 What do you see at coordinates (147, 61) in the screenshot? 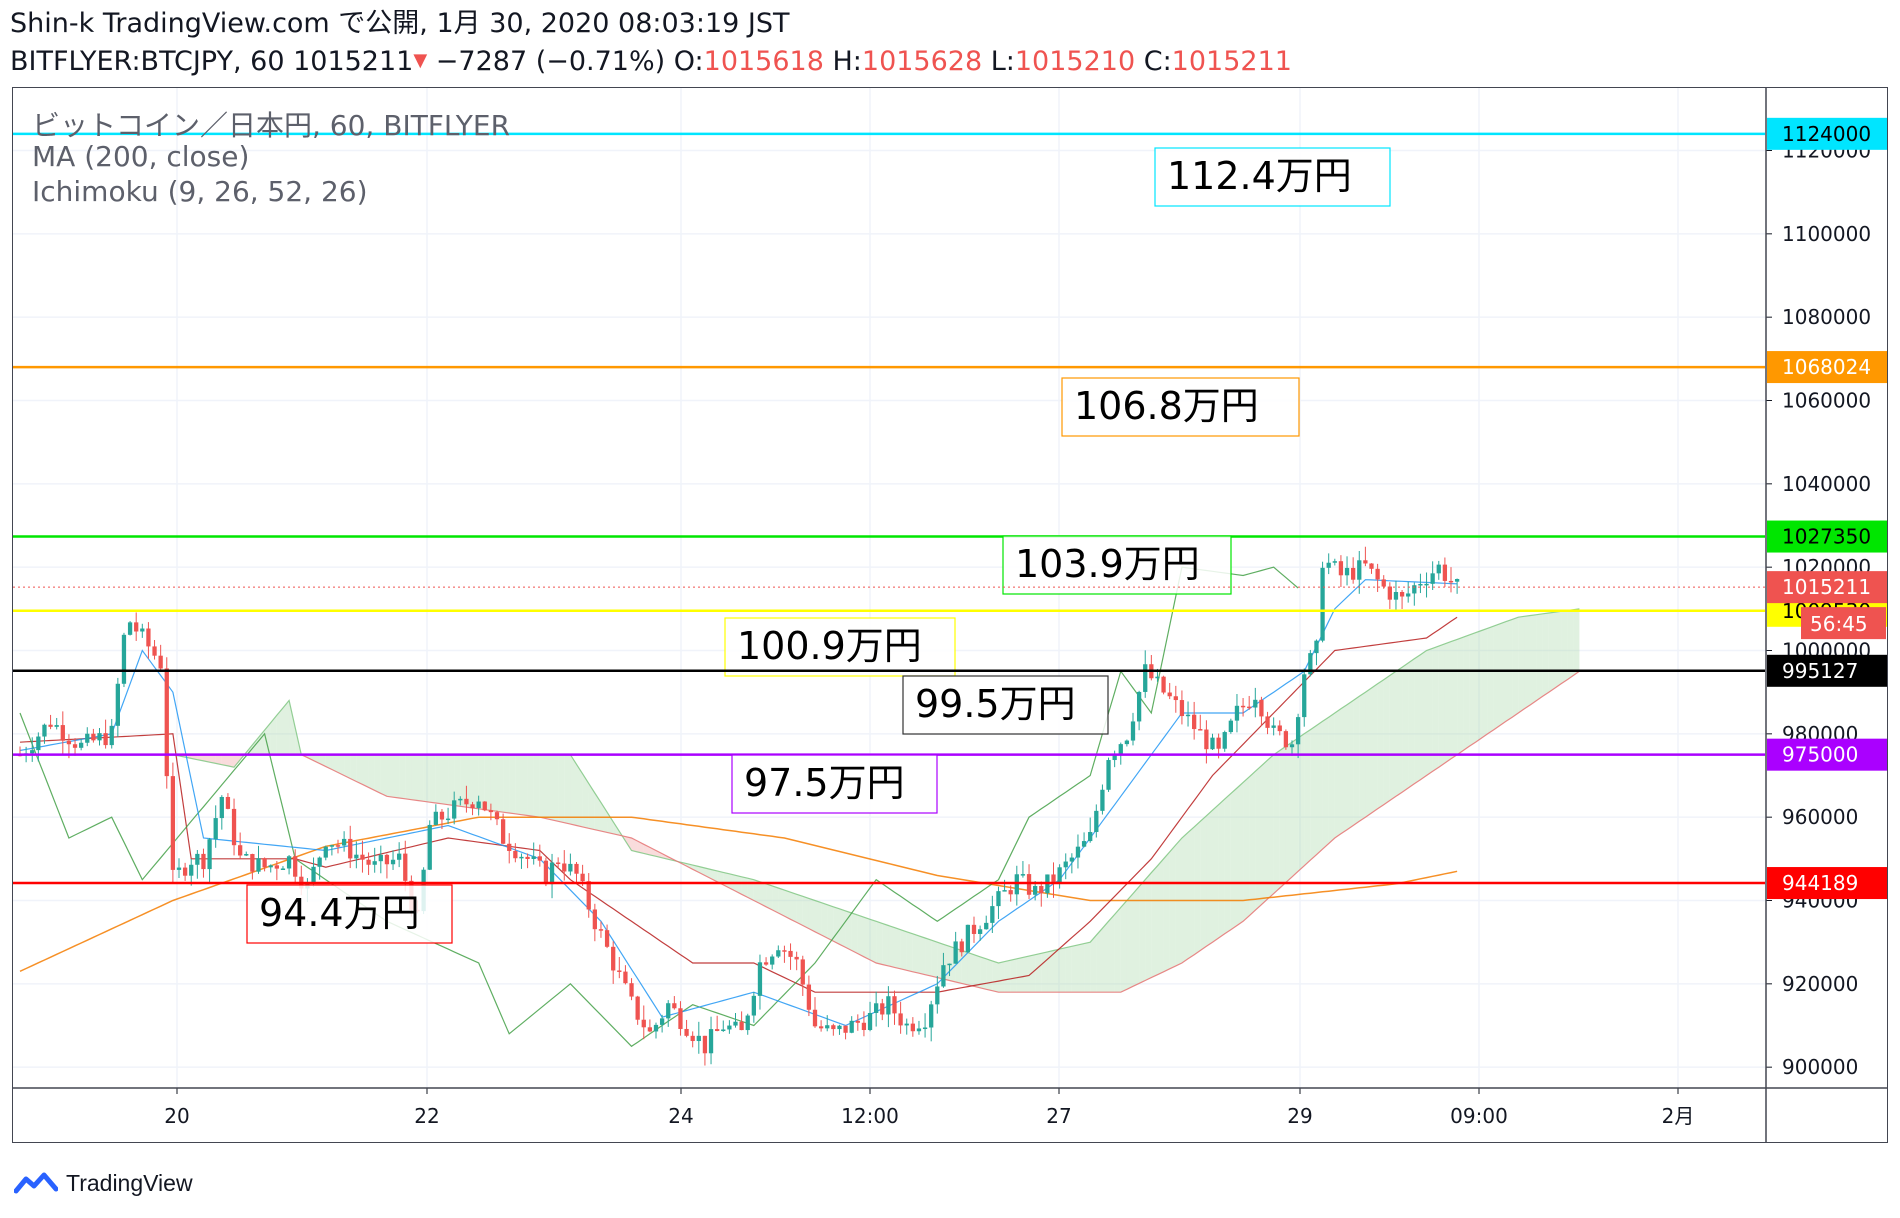
I see `symbol-label: BITFLYER:BTCJPY, 60` at bounding box center [147, 61].